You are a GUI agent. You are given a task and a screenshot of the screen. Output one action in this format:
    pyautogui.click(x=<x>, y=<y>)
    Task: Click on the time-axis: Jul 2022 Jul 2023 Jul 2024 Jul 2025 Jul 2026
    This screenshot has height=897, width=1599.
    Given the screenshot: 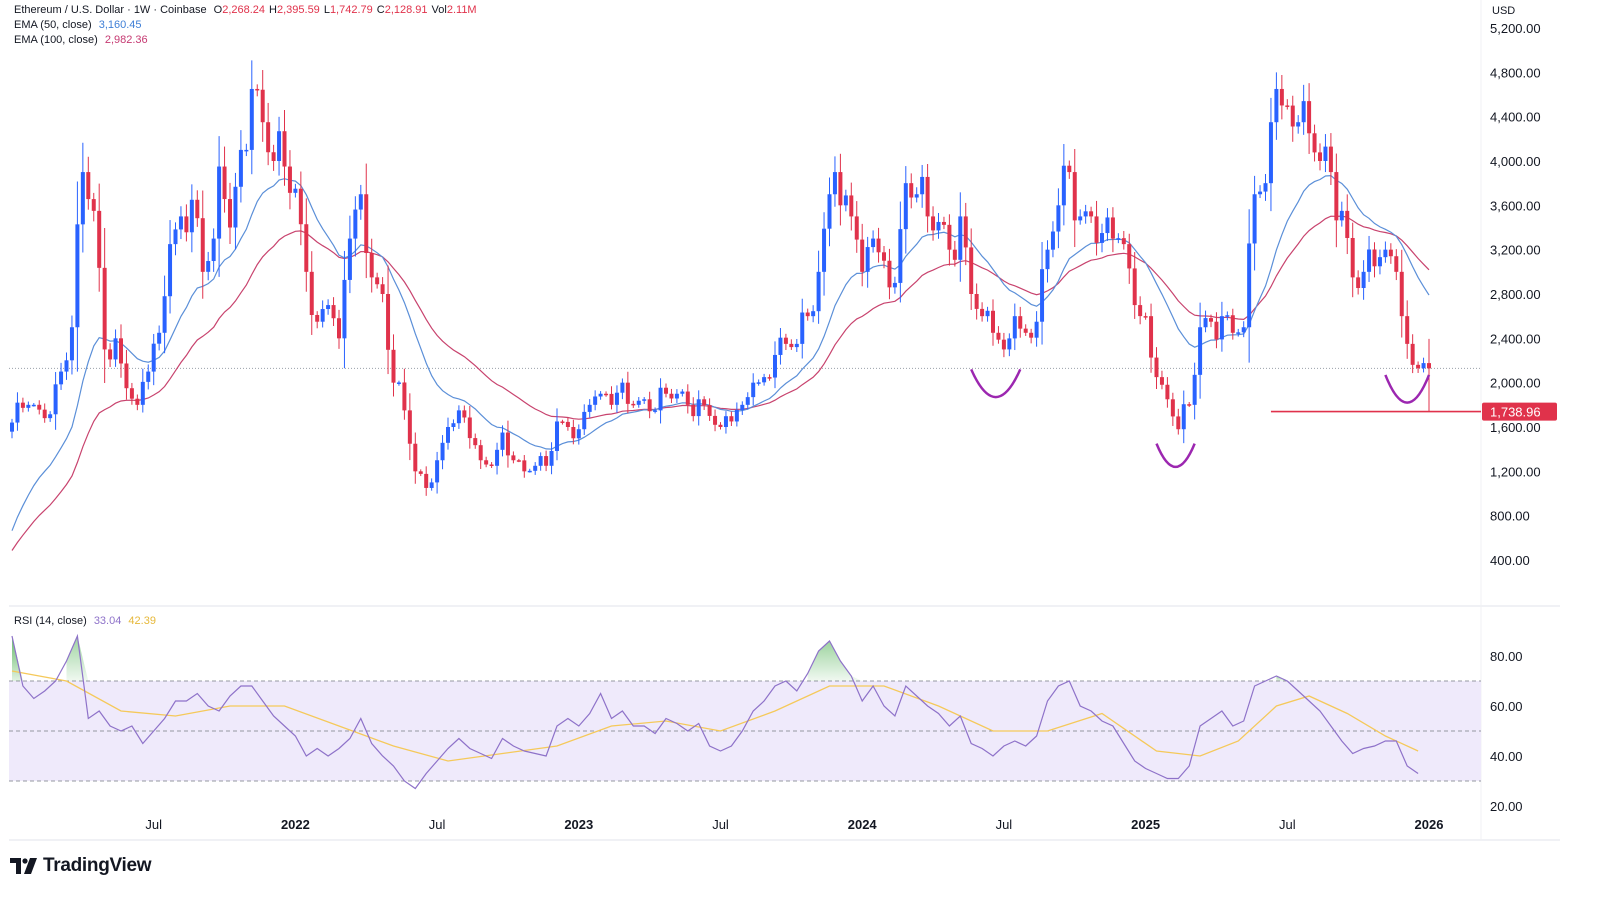 What is the action you would take?
    pyautogui.click(x=794, y=824)
    